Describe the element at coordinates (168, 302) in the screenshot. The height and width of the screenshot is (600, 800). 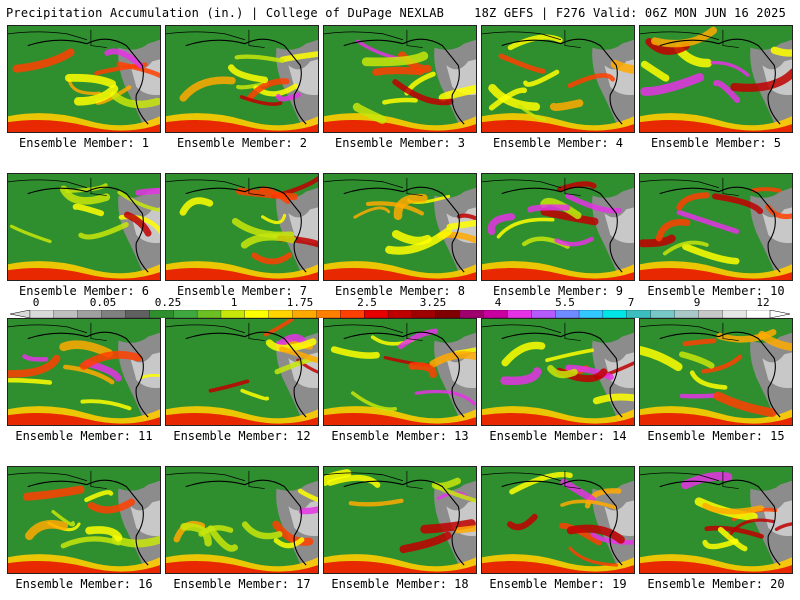
I see `colorbar-tick-label: 0.25` at that location.